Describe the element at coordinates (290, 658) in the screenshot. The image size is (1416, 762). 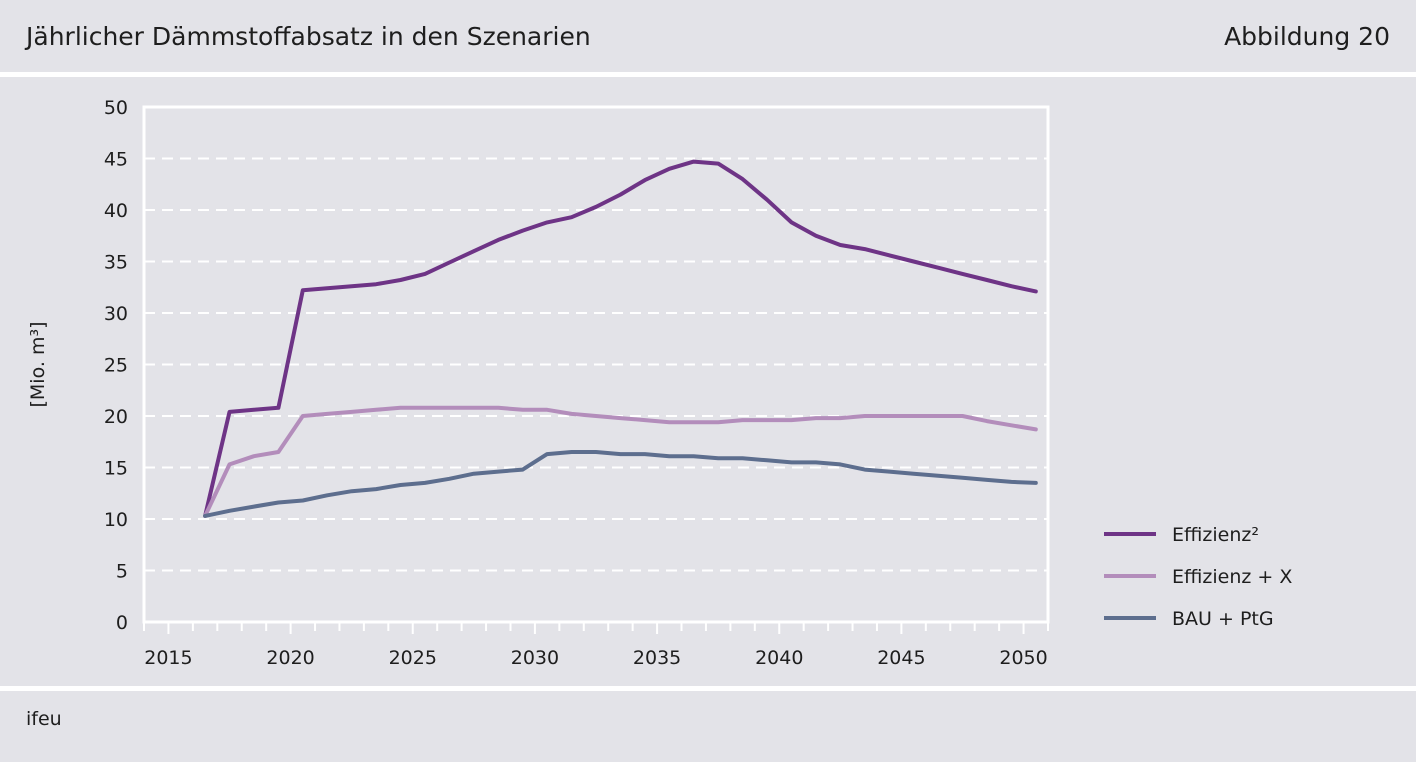
I see `x-tick-label: 2020` at that location.